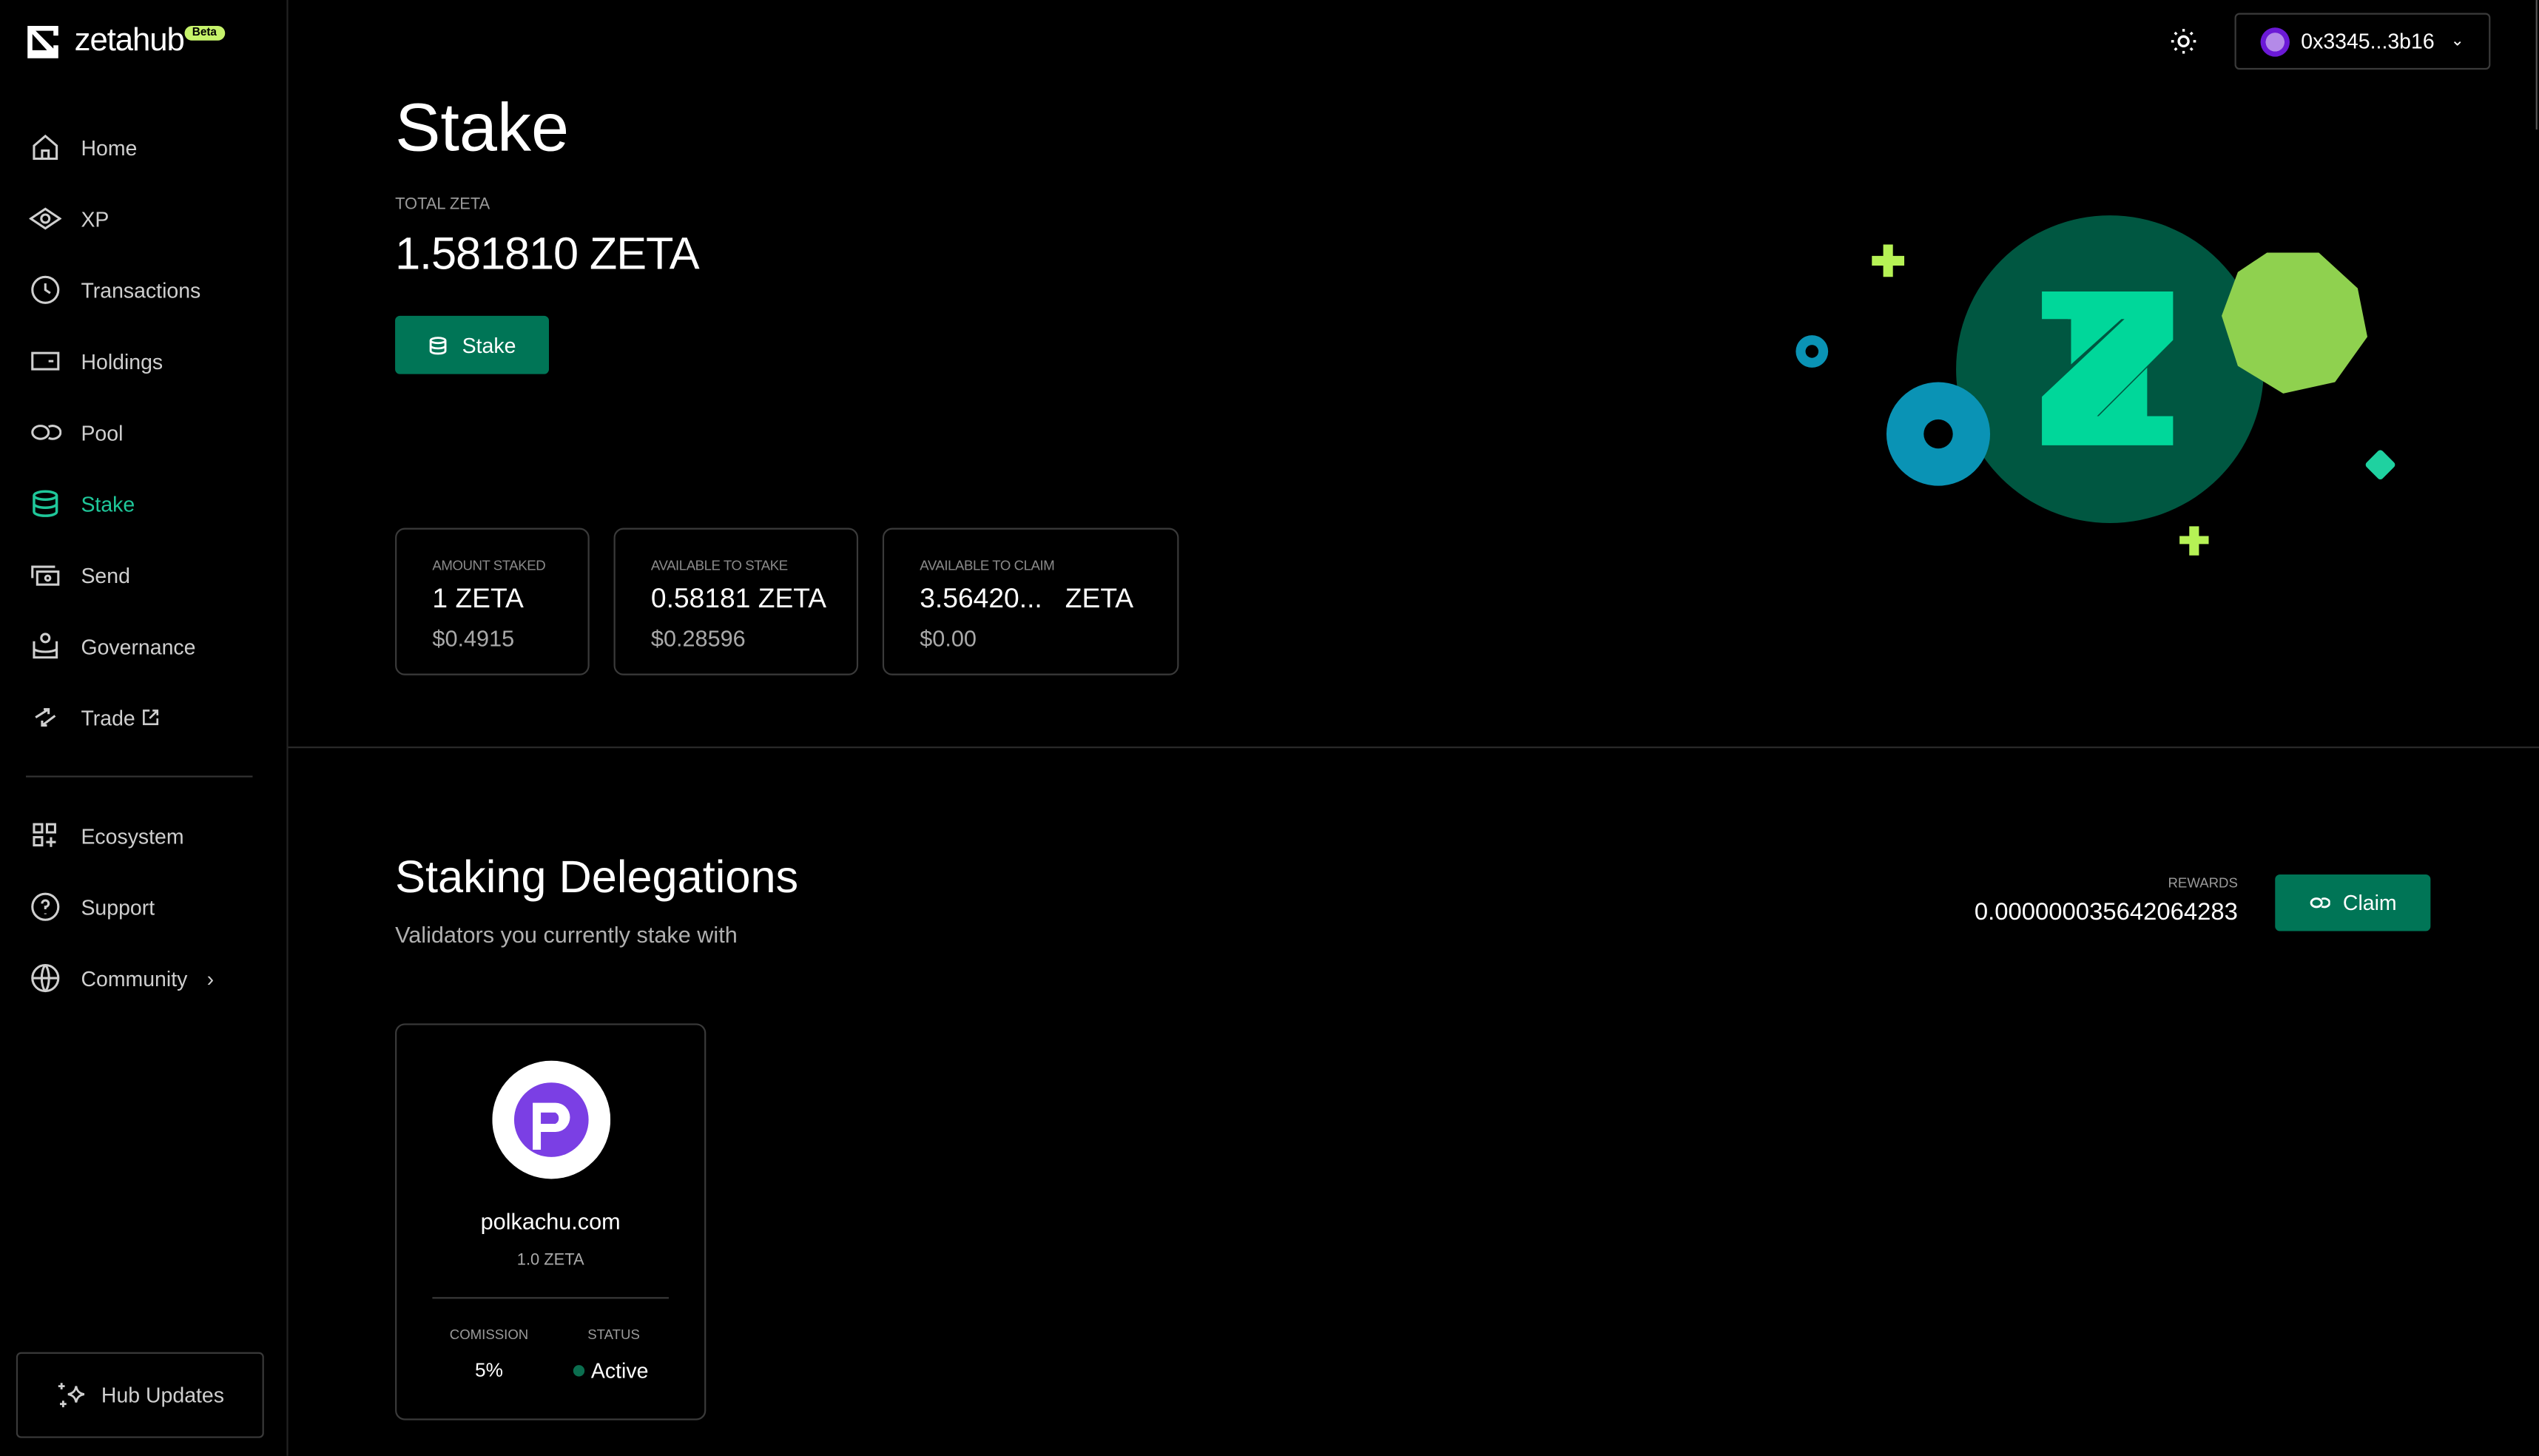 The width and height of the screenshot is (2539, 1456). I want to click on sidebar-item-label: Stake, so click(108, 503).